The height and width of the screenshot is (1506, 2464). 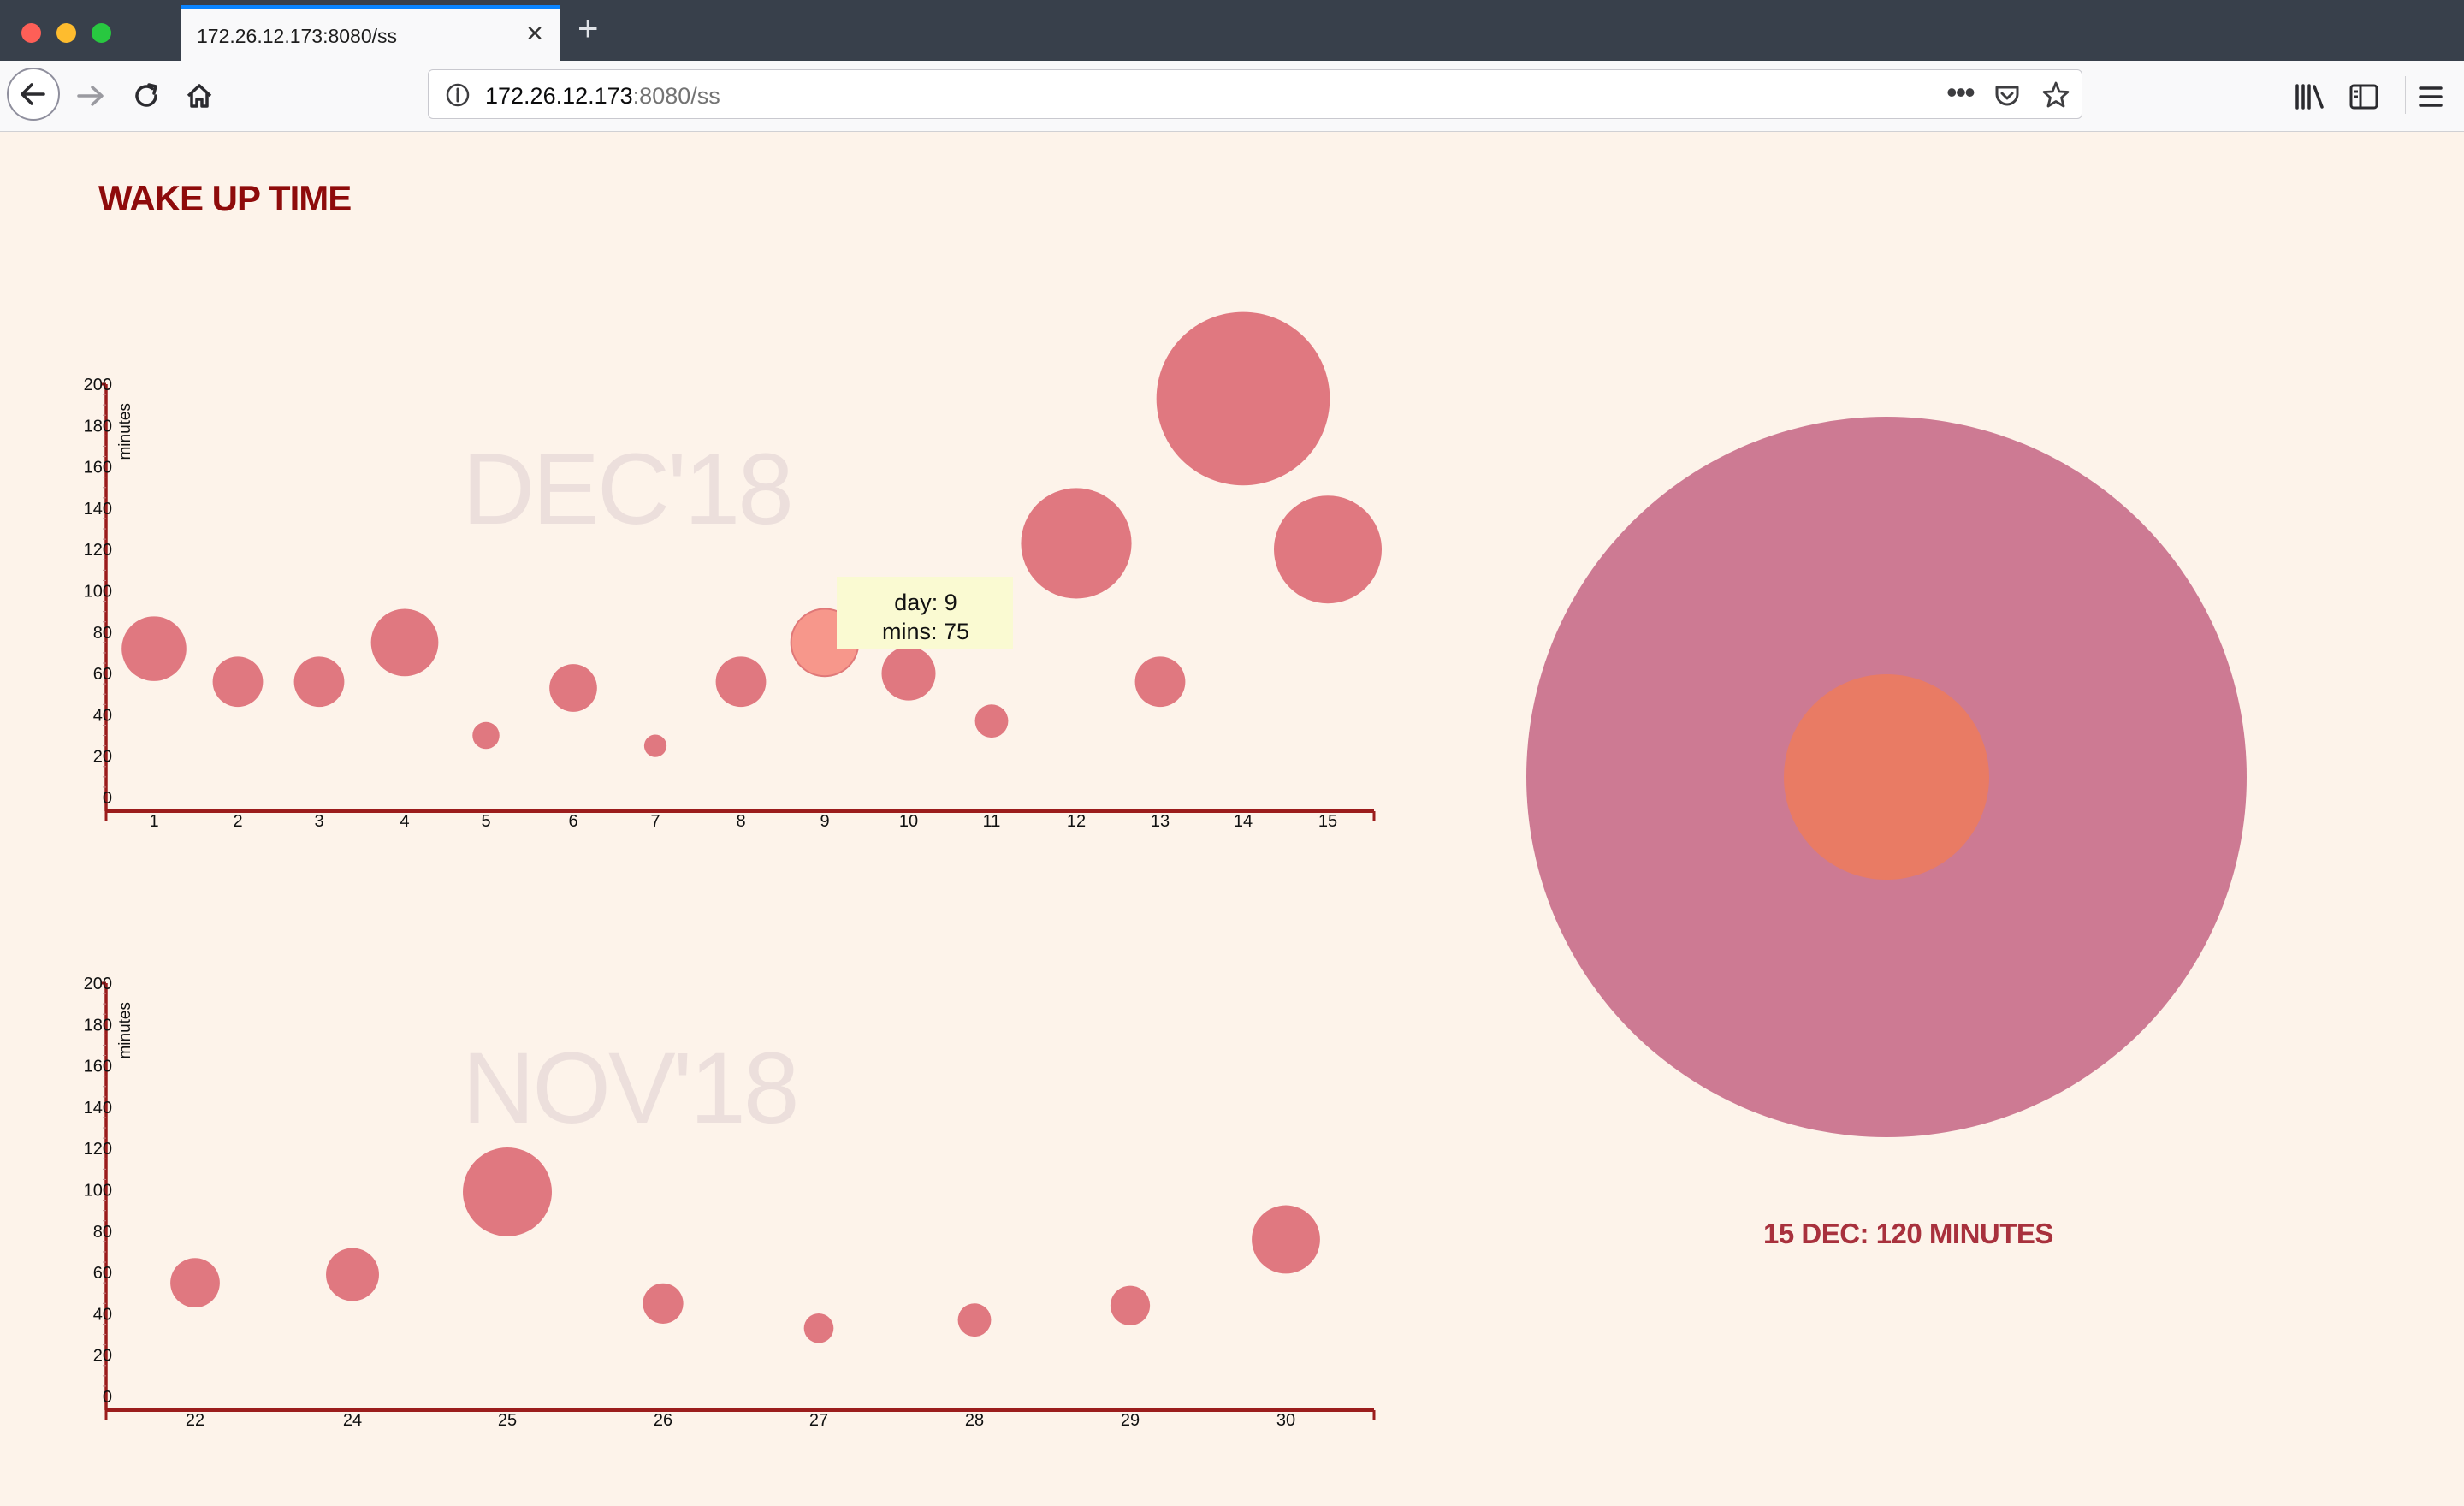 What do you see at coordinates (225, 198) in the screenshot?
I see `page-title: WAKE UP TIME` at bounding box center [225, 198].